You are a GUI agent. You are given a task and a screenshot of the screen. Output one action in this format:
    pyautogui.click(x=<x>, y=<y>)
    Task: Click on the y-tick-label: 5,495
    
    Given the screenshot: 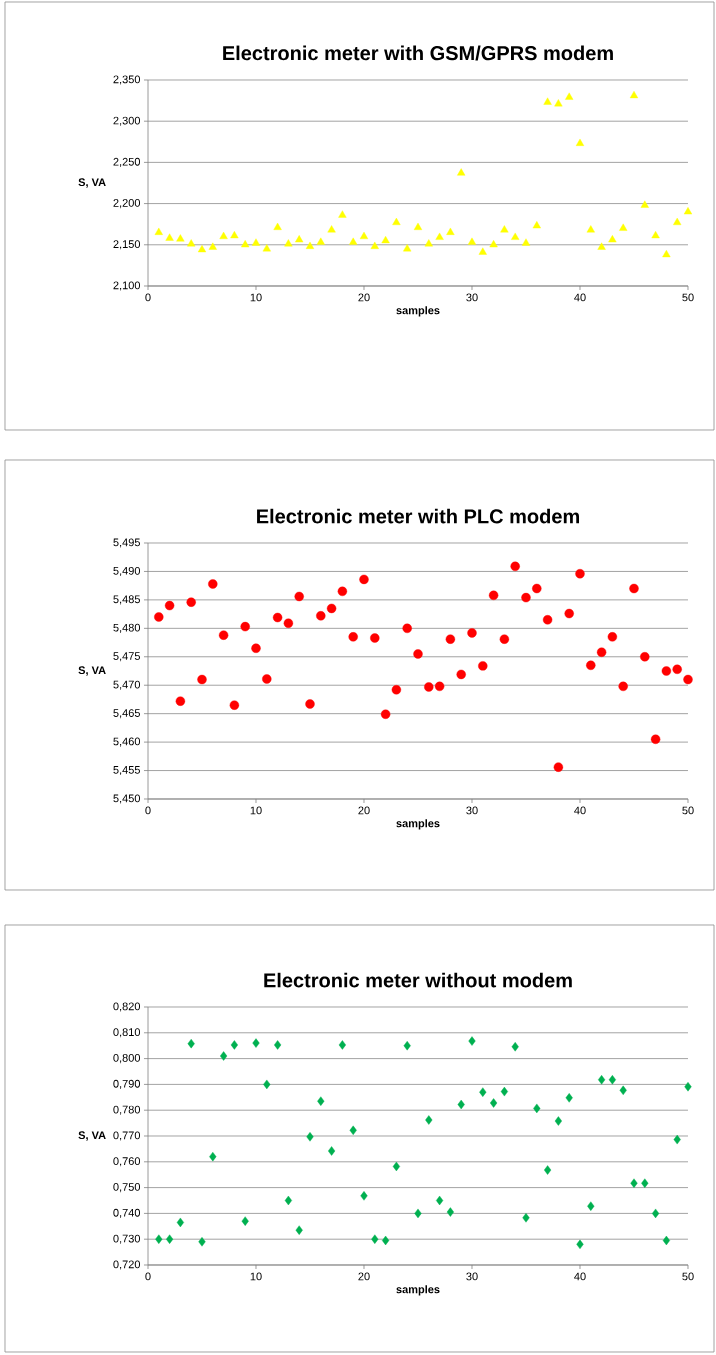 What is the action you would take?
    pyautogui.click(x=126, y=543)
    